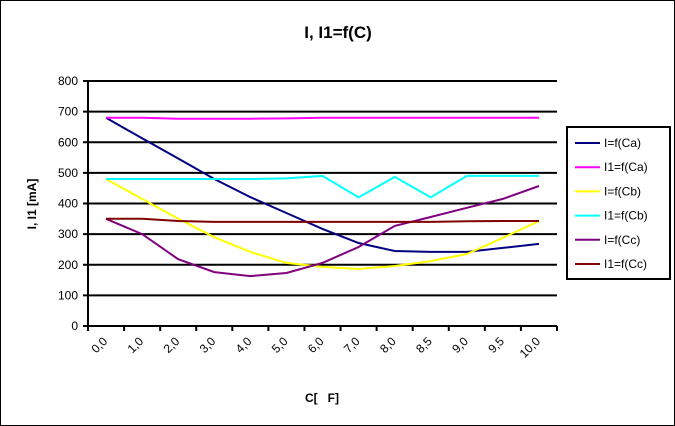 The image size is (675, 426). I want to click on x-tick-label: 10,0, so click(530, 347).